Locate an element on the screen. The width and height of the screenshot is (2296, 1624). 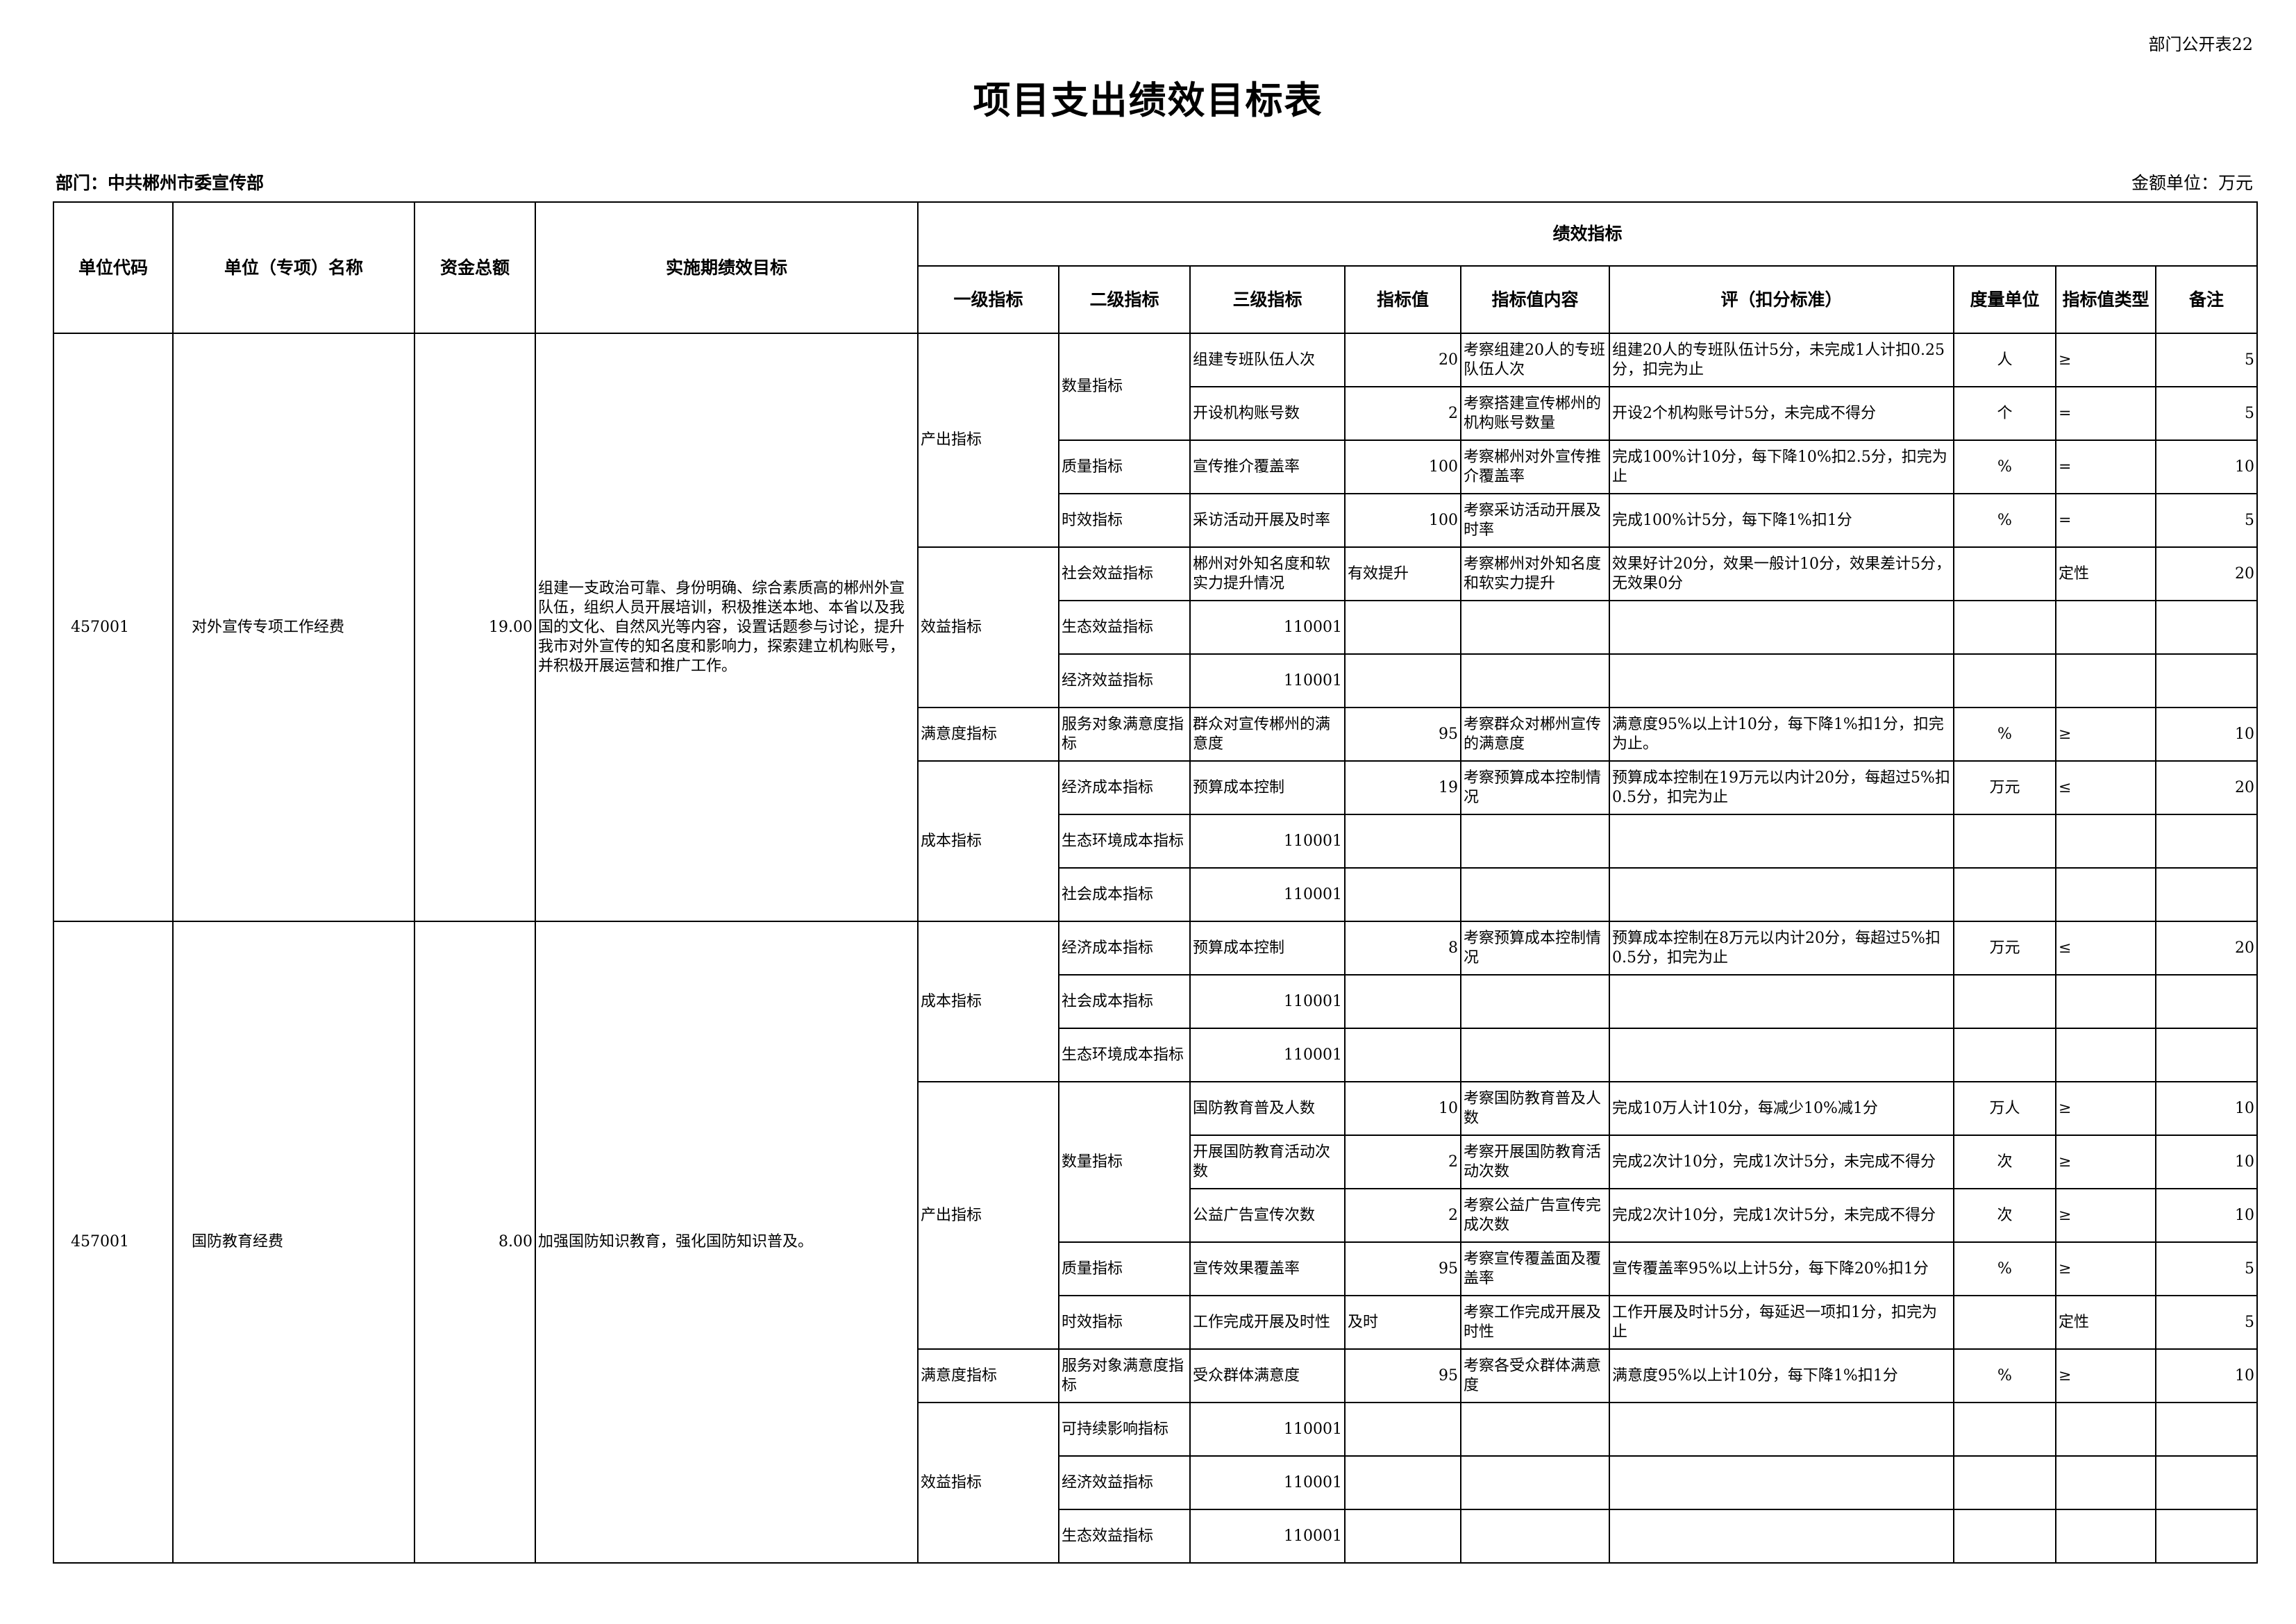
header-value: 指标值 is located at coordinates (1402, 300).